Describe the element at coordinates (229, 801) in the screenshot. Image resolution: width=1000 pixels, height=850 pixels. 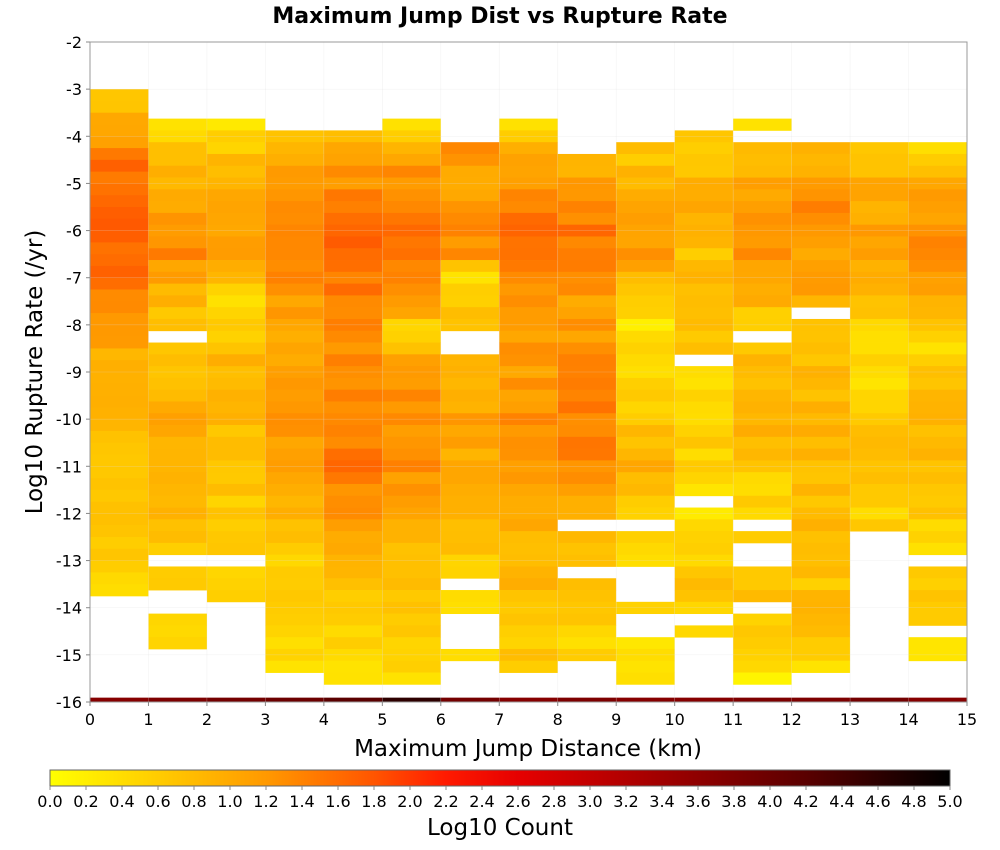
I see `colorbar-tick-label: 1.0` at that location.